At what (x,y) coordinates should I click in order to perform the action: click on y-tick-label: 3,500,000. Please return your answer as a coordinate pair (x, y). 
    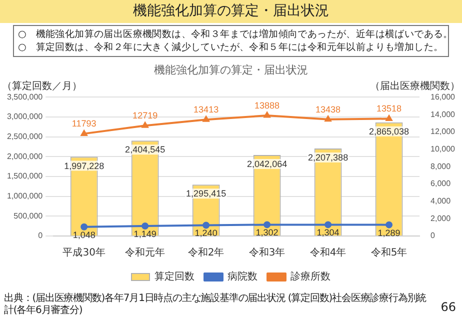
    Looking at the image, I should click on (25, 97).